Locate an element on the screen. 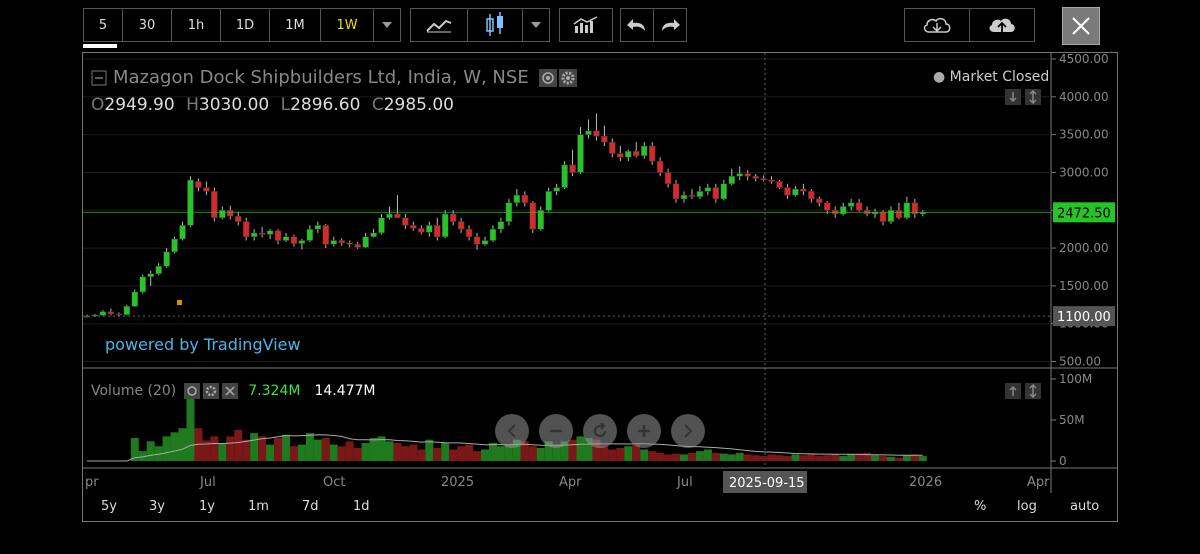  arrow-down-icon is located at coordinates (1013, 97).